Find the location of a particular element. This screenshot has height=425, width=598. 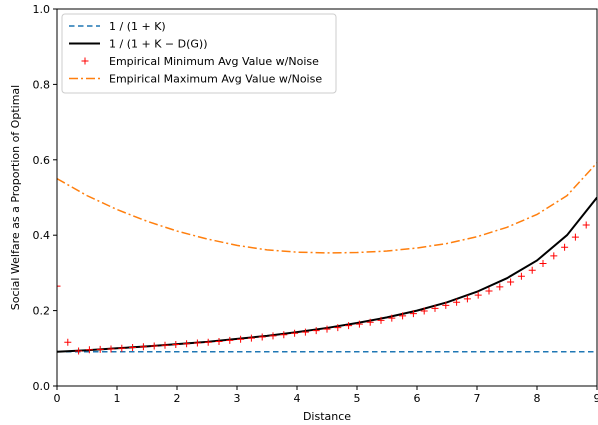

legend-label: 1 / (1 + K) is located at coordinates (137, 26).